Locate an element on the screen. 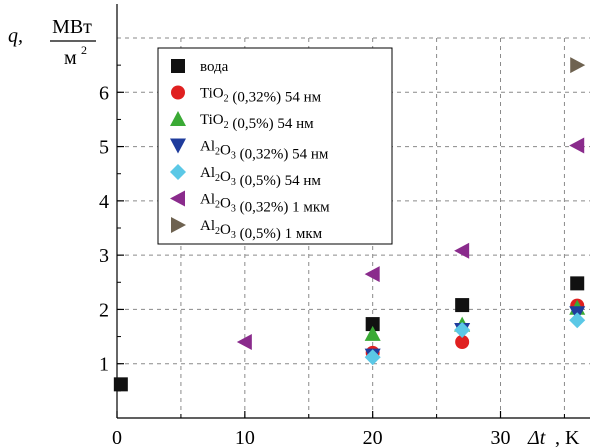  y-tick-label: 5 is located at coordinates (104, 148).